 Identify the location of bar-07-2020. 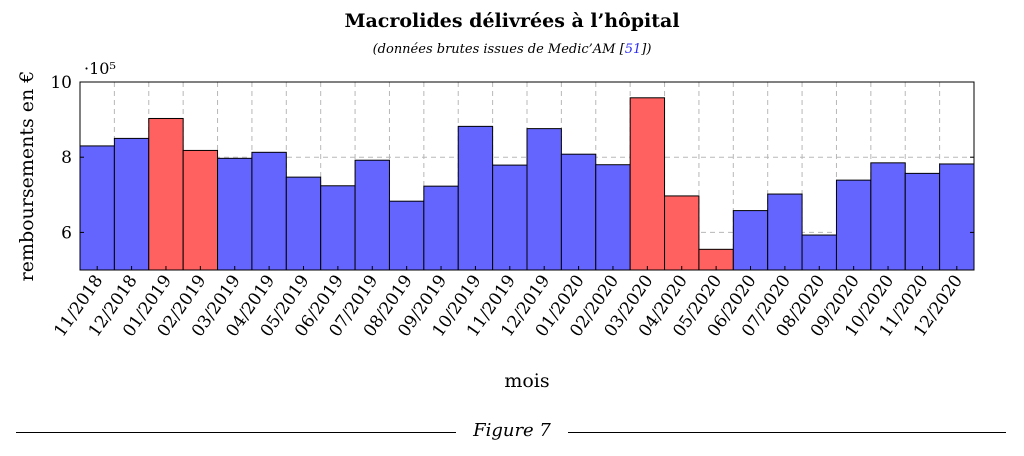
(785, 232).